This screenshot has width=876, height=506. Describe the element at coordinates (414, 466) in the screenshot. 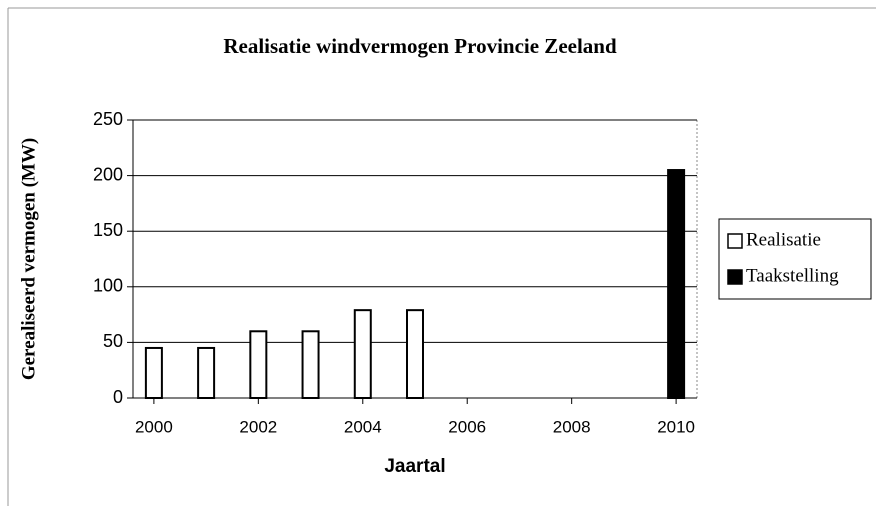

I see `x-axis-label: Jaartal` at that location.